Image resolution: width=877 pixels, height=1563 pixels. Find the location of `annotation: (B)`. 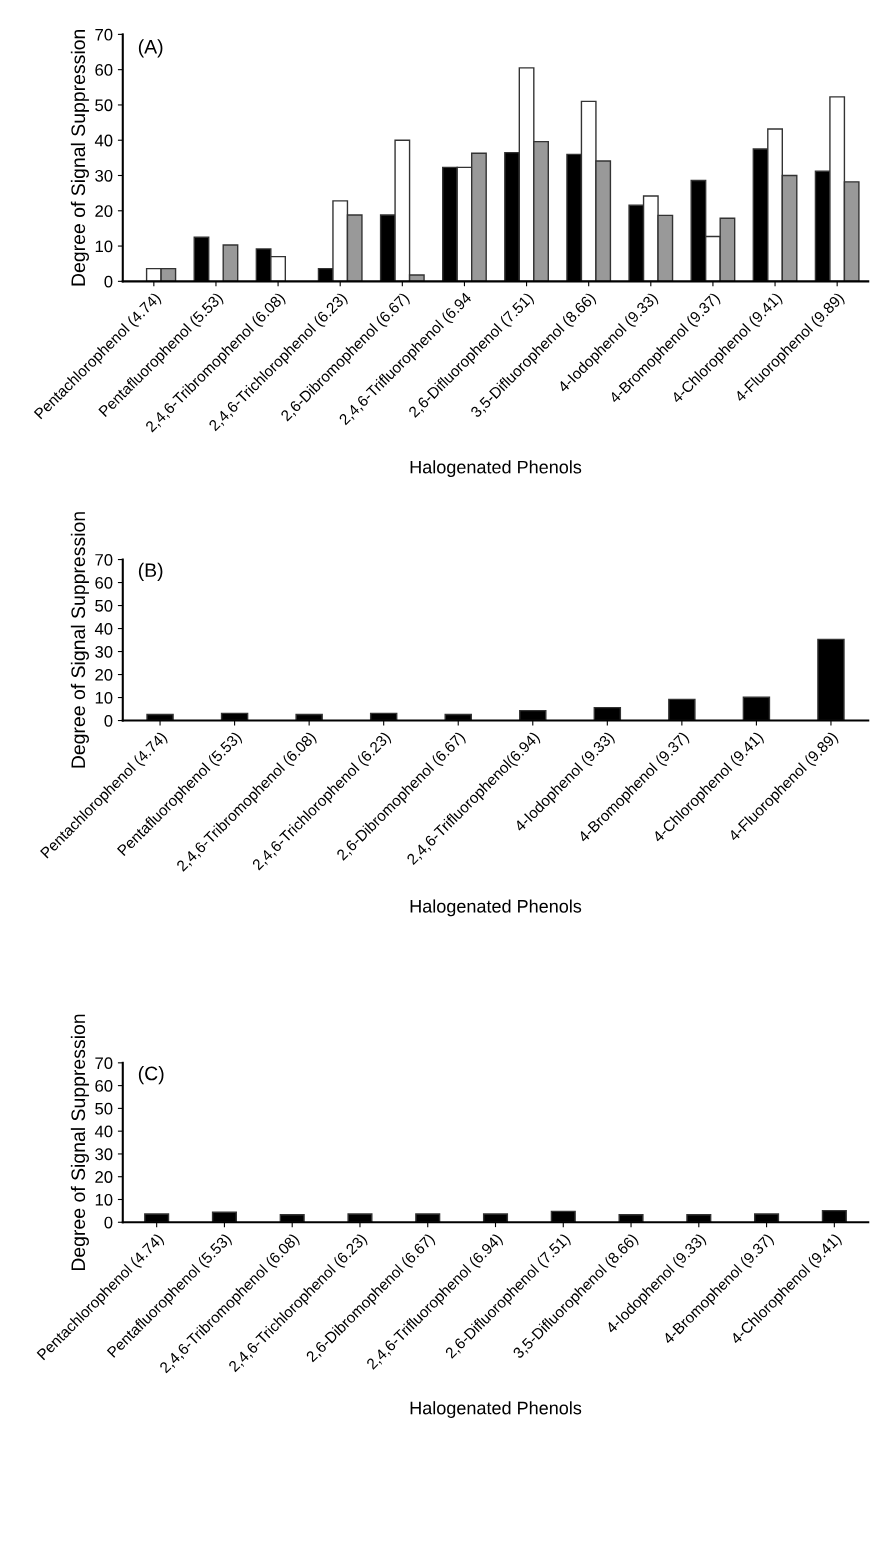

annotation: (B) is located at coordinates (150, 571).